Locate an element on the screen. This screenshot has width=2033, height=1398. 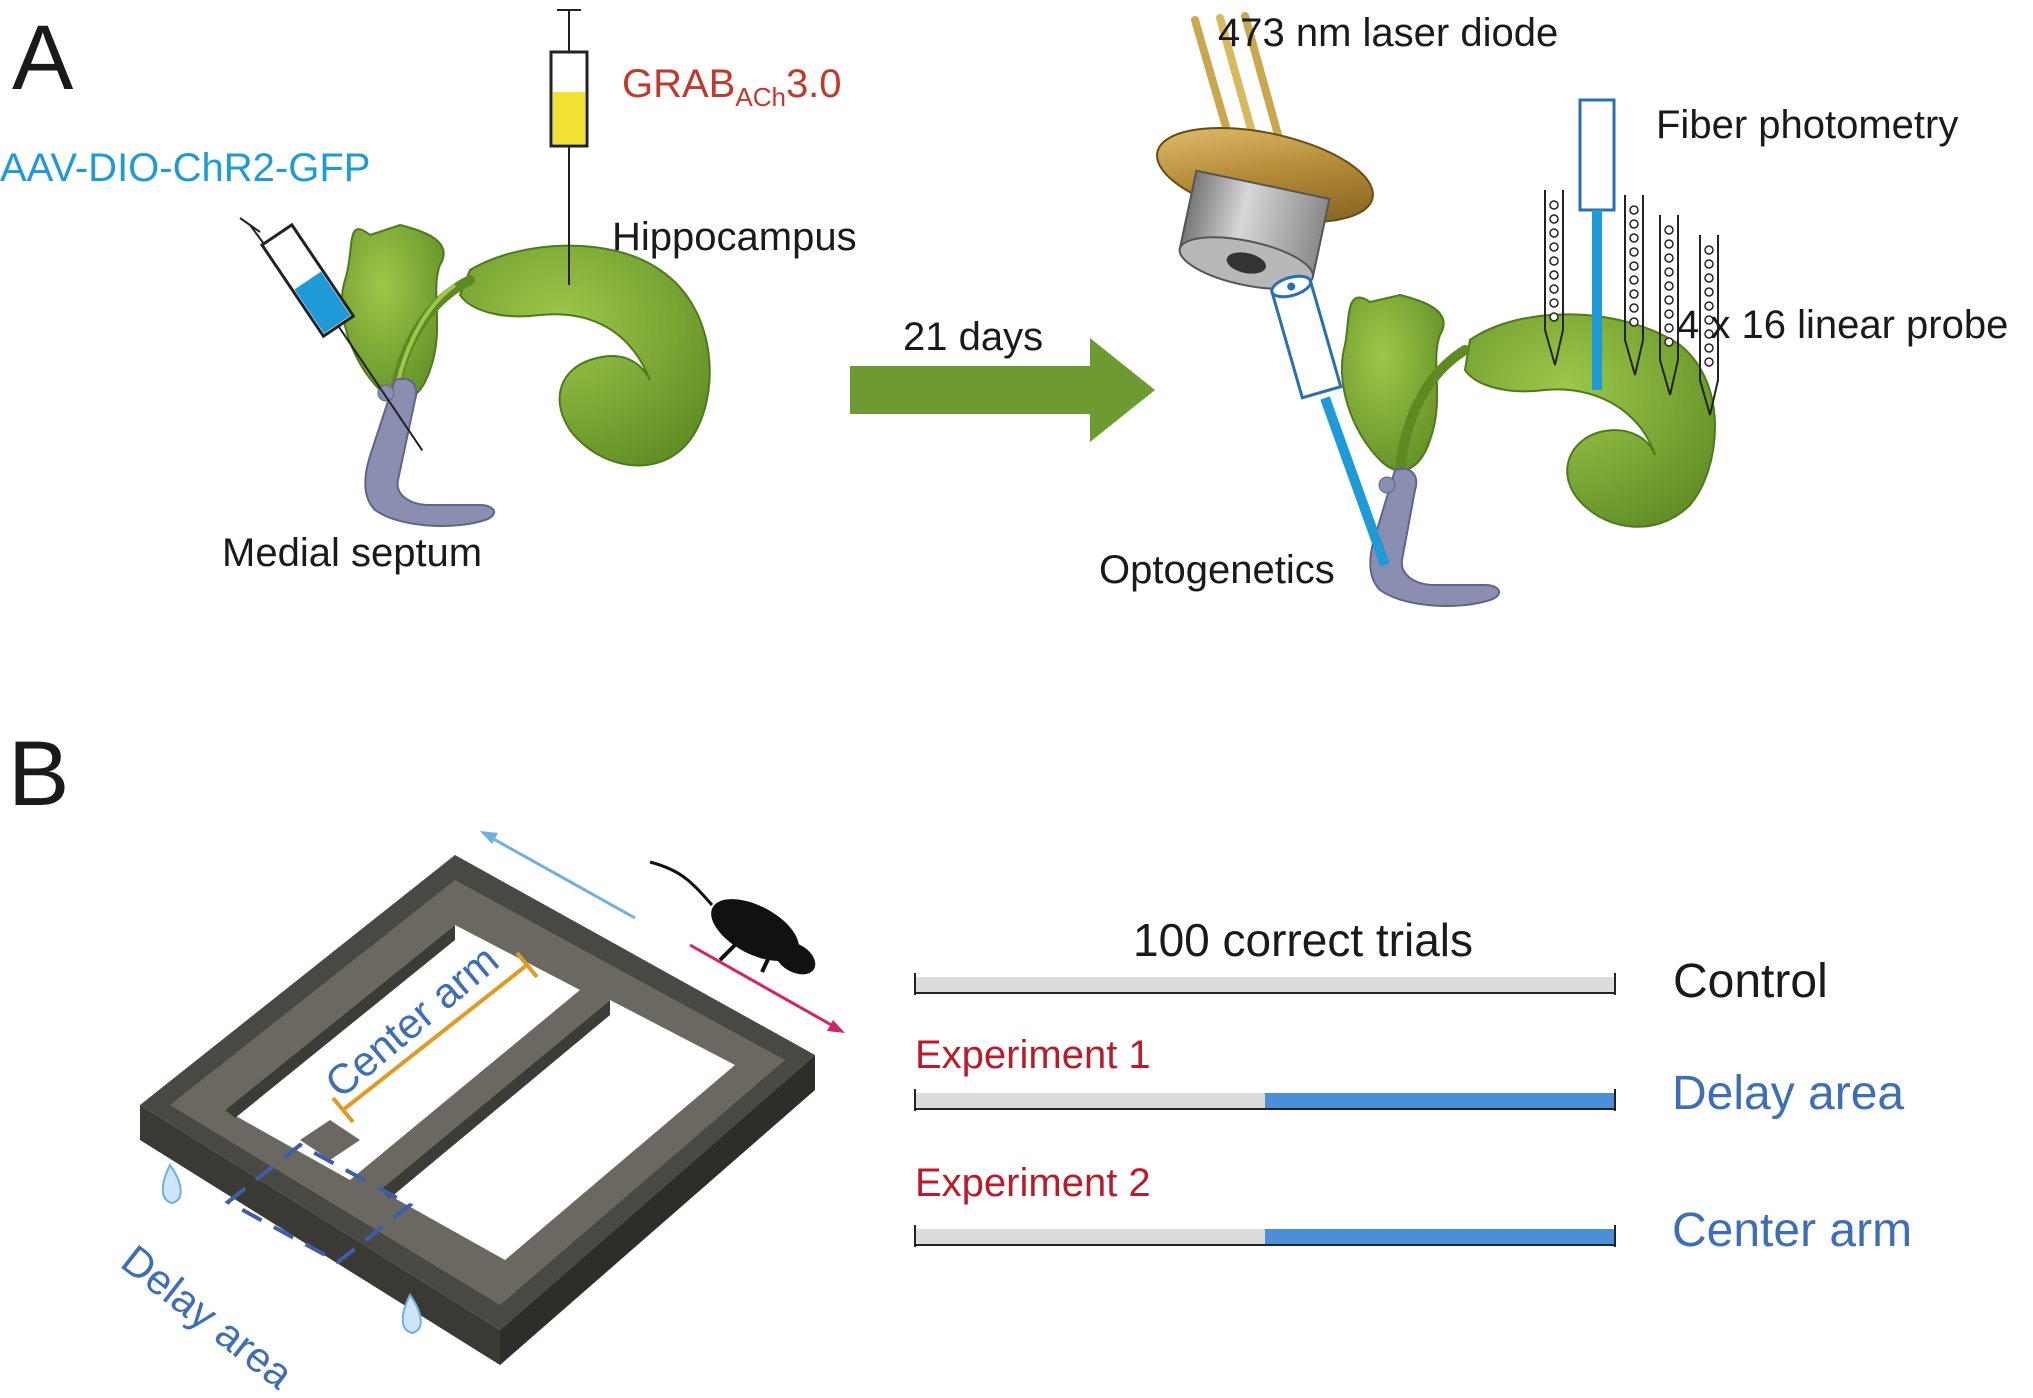
hippocampus-label: Hippocampus is located at coordinates (734, 237).